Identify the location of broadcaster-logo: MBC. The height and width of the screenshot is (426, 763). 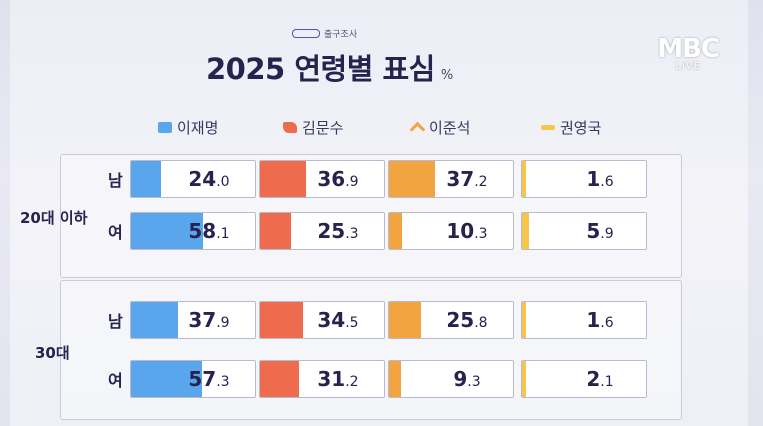
(688, 49).